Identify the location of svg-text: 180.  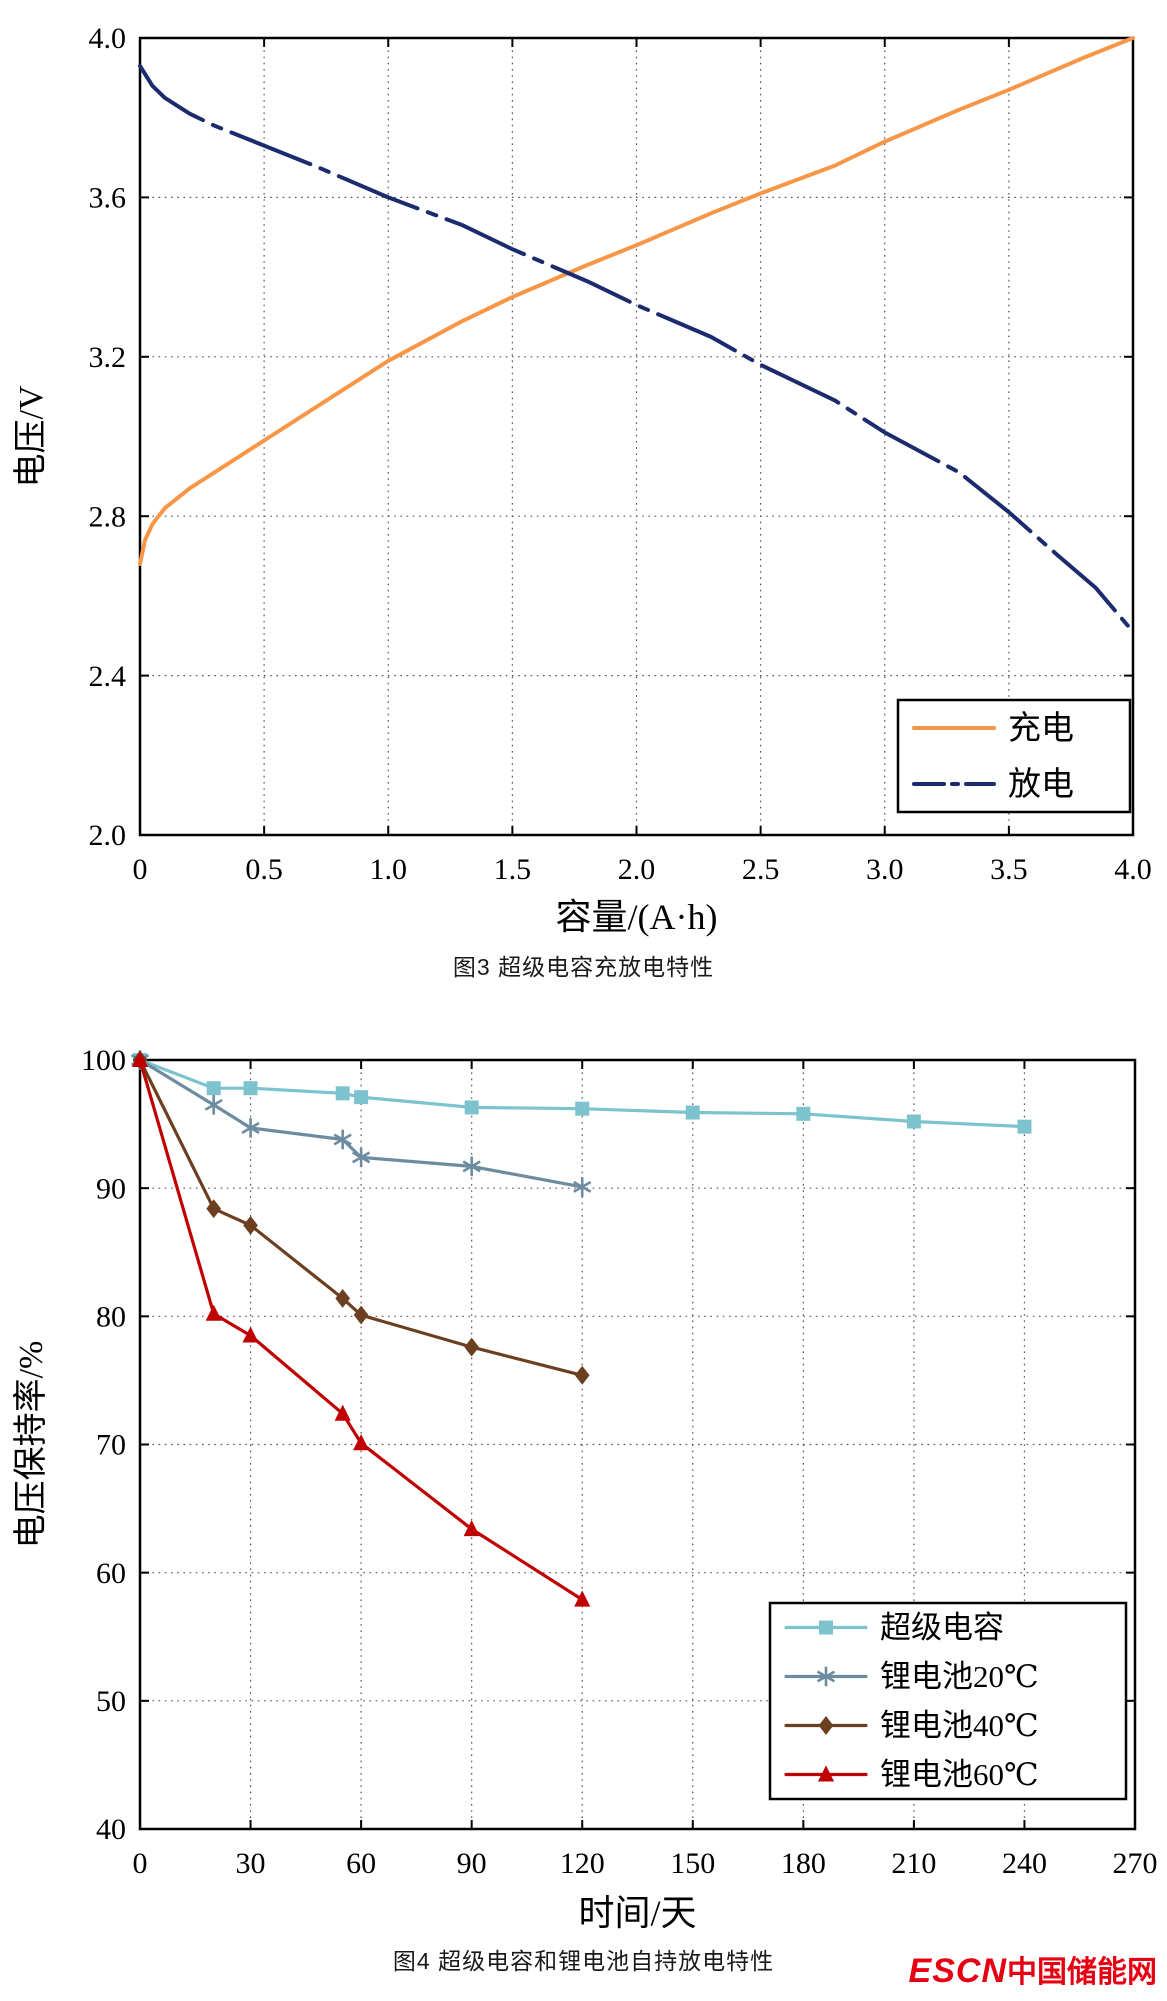
(803, 1863).